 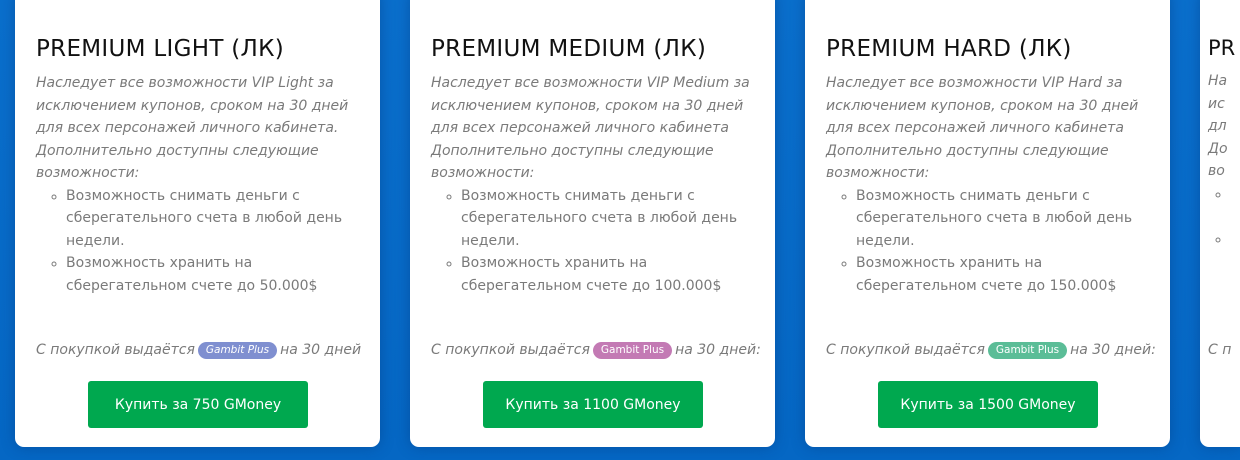 I want to click on bonus-note-prefix: С п, so click(x=1220, y=350).